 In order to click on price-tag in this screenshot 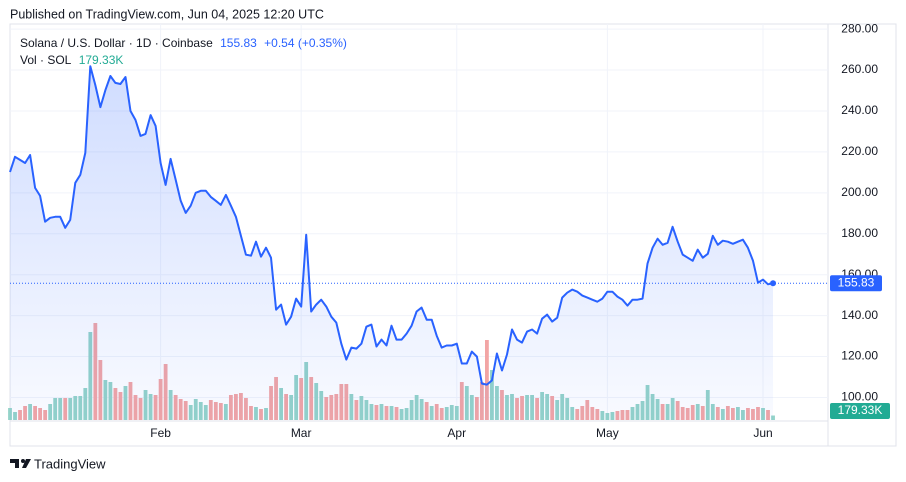, I will do `click(856, 283)`.